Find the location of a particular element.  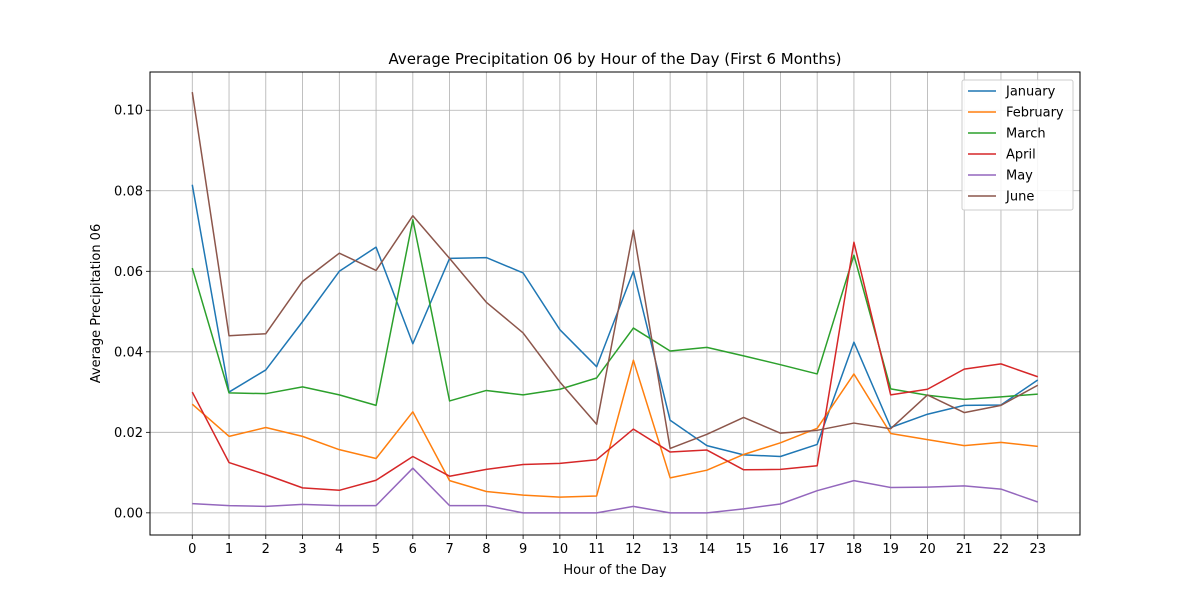

legend-label: February is located at coordinates (1035, 113).